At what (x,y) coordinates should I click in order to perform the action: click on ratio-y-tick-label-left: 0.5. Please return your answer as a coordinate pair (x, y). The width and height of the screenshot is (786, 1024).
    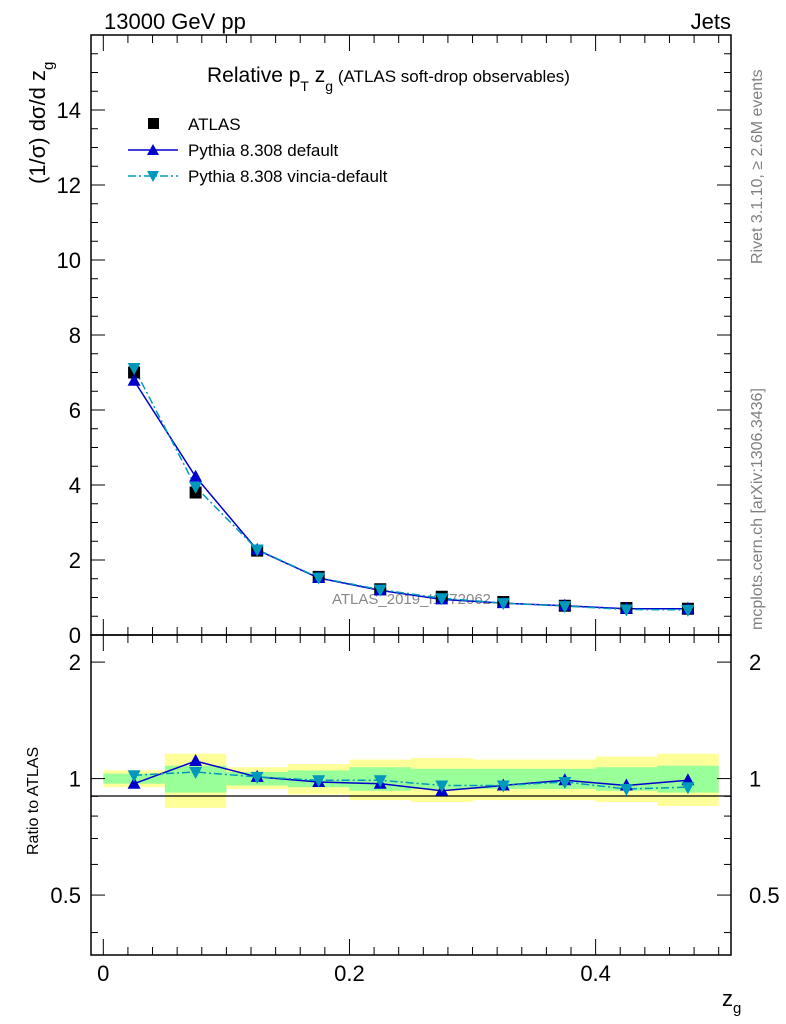
    Looking at the image, I should click on (65, 895).